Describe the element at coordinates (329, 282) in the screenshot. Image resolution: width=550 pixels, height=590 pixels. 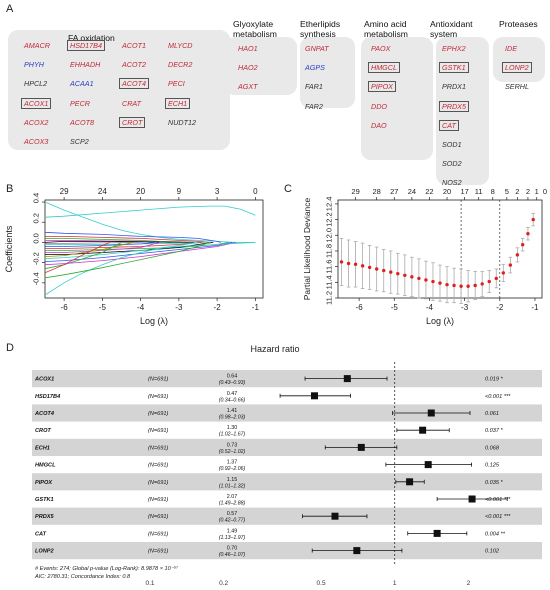
I see `y-tick-label: 11.4` at that location.